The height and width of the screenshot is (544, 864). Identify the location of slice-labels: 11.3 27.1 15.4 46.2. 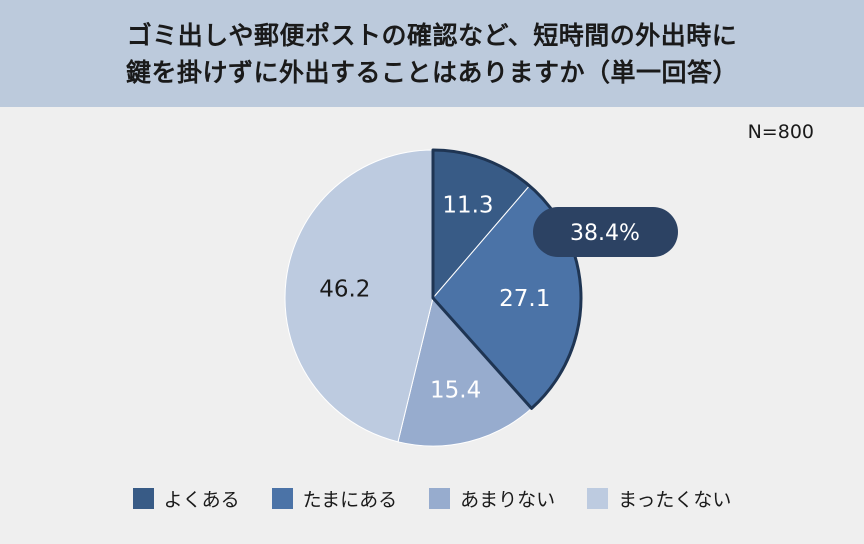
(434, 298).